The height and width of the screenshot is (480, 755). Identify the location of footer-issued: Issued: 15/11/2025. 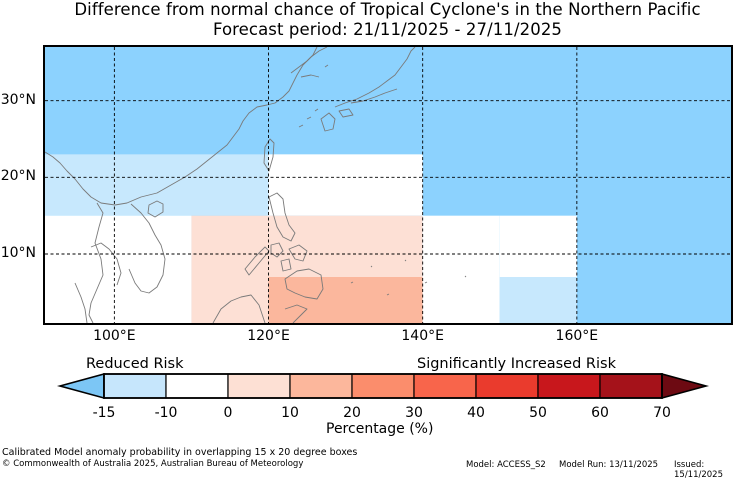
(698, 470).